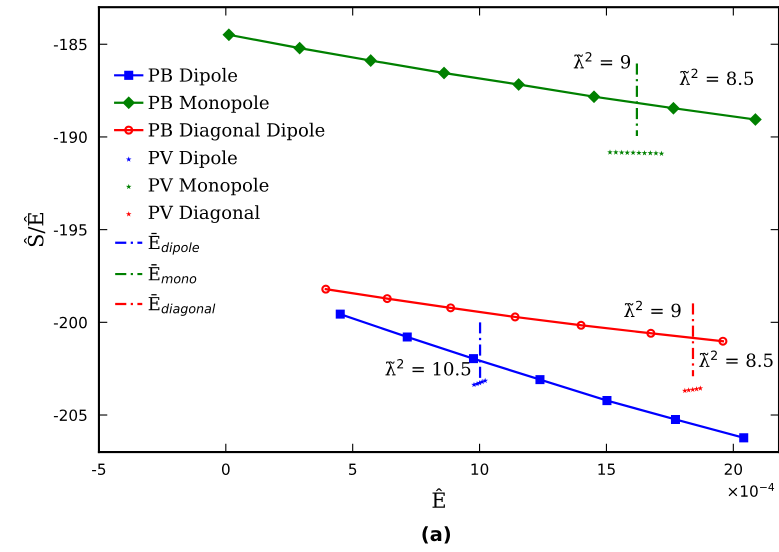 The height and width of the screenshot is (552, 779). What do you see at coordinates (427, 367) in the screenshot?
I see `annotation: λ̃$^{2}$ = 10.5` at bounding box center [427, 367].